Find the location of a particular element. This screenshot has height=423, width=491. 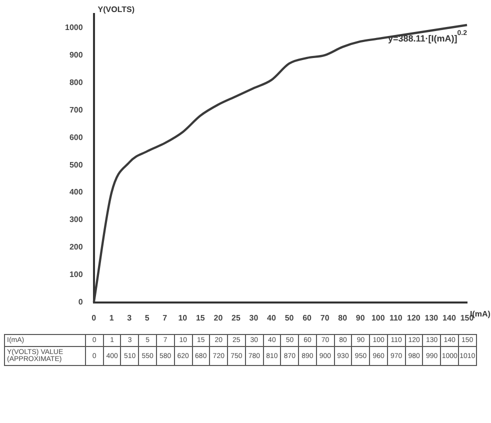

y-tick-label: 1000 is located at coordinates (74, 27).